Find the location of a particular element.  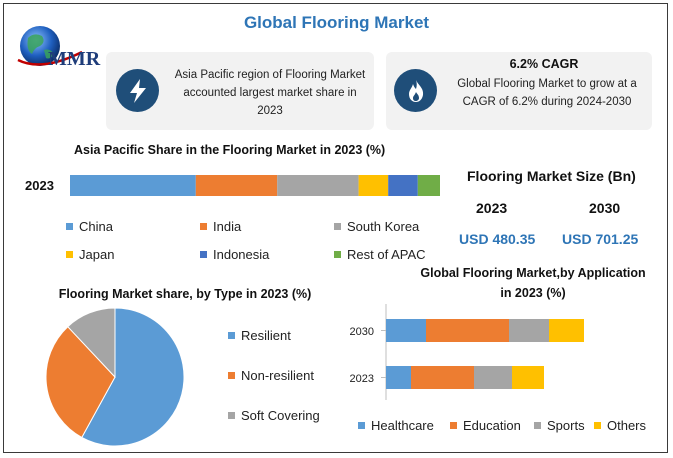

logo-text: MMR is located at coordinates (74, 59).